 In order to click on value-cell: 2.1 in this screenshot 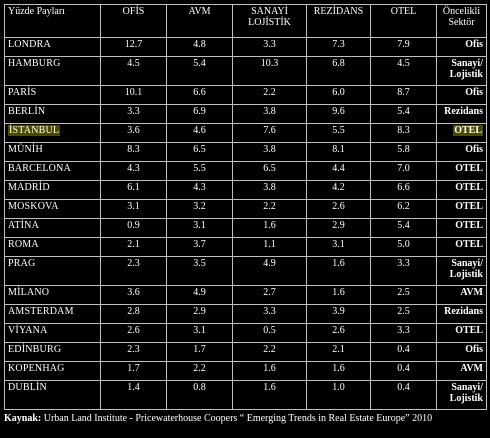, I will do `click(133, 247)`.